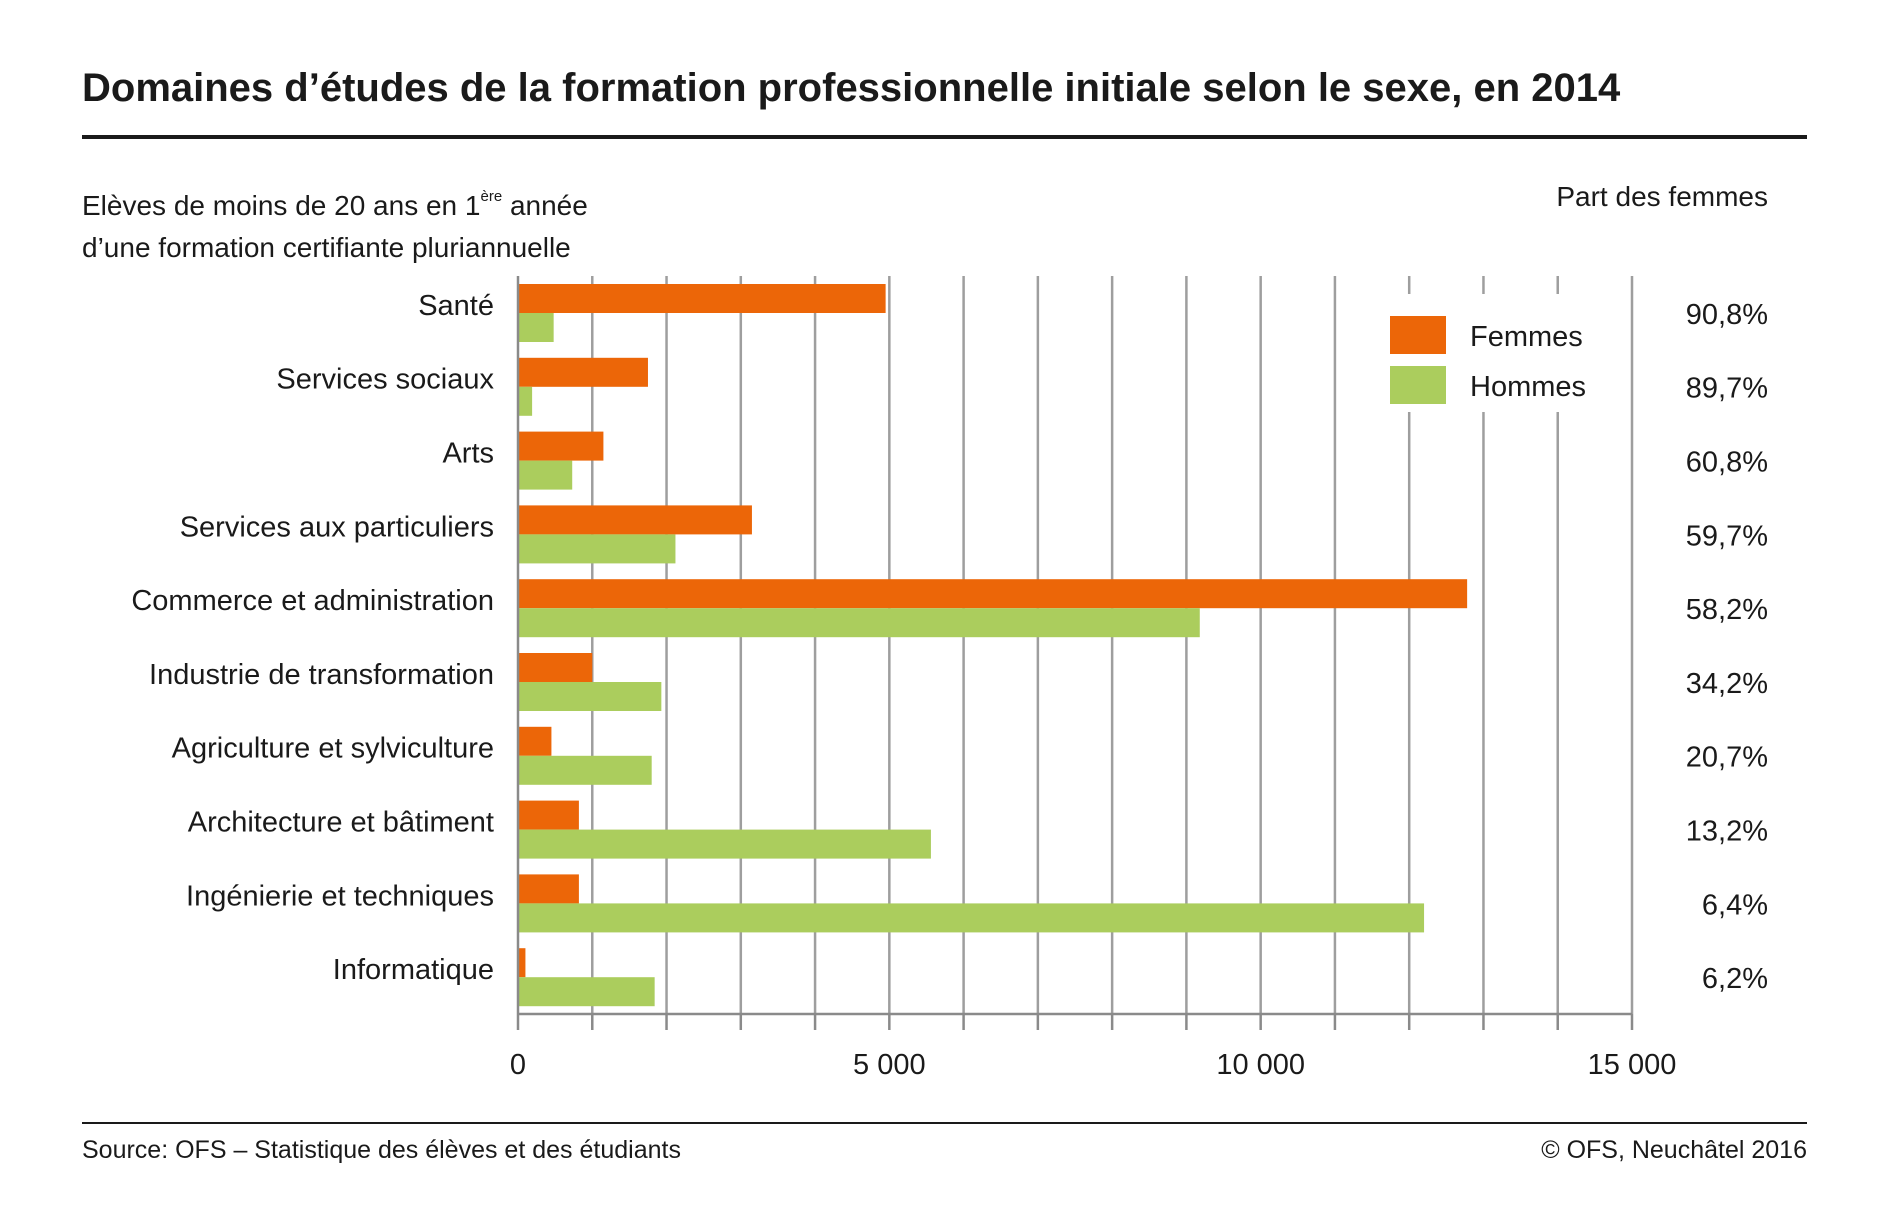 The image size is (1880, 1226). I want to click on x-tick-label: 10 000, so click(1260, 1065).